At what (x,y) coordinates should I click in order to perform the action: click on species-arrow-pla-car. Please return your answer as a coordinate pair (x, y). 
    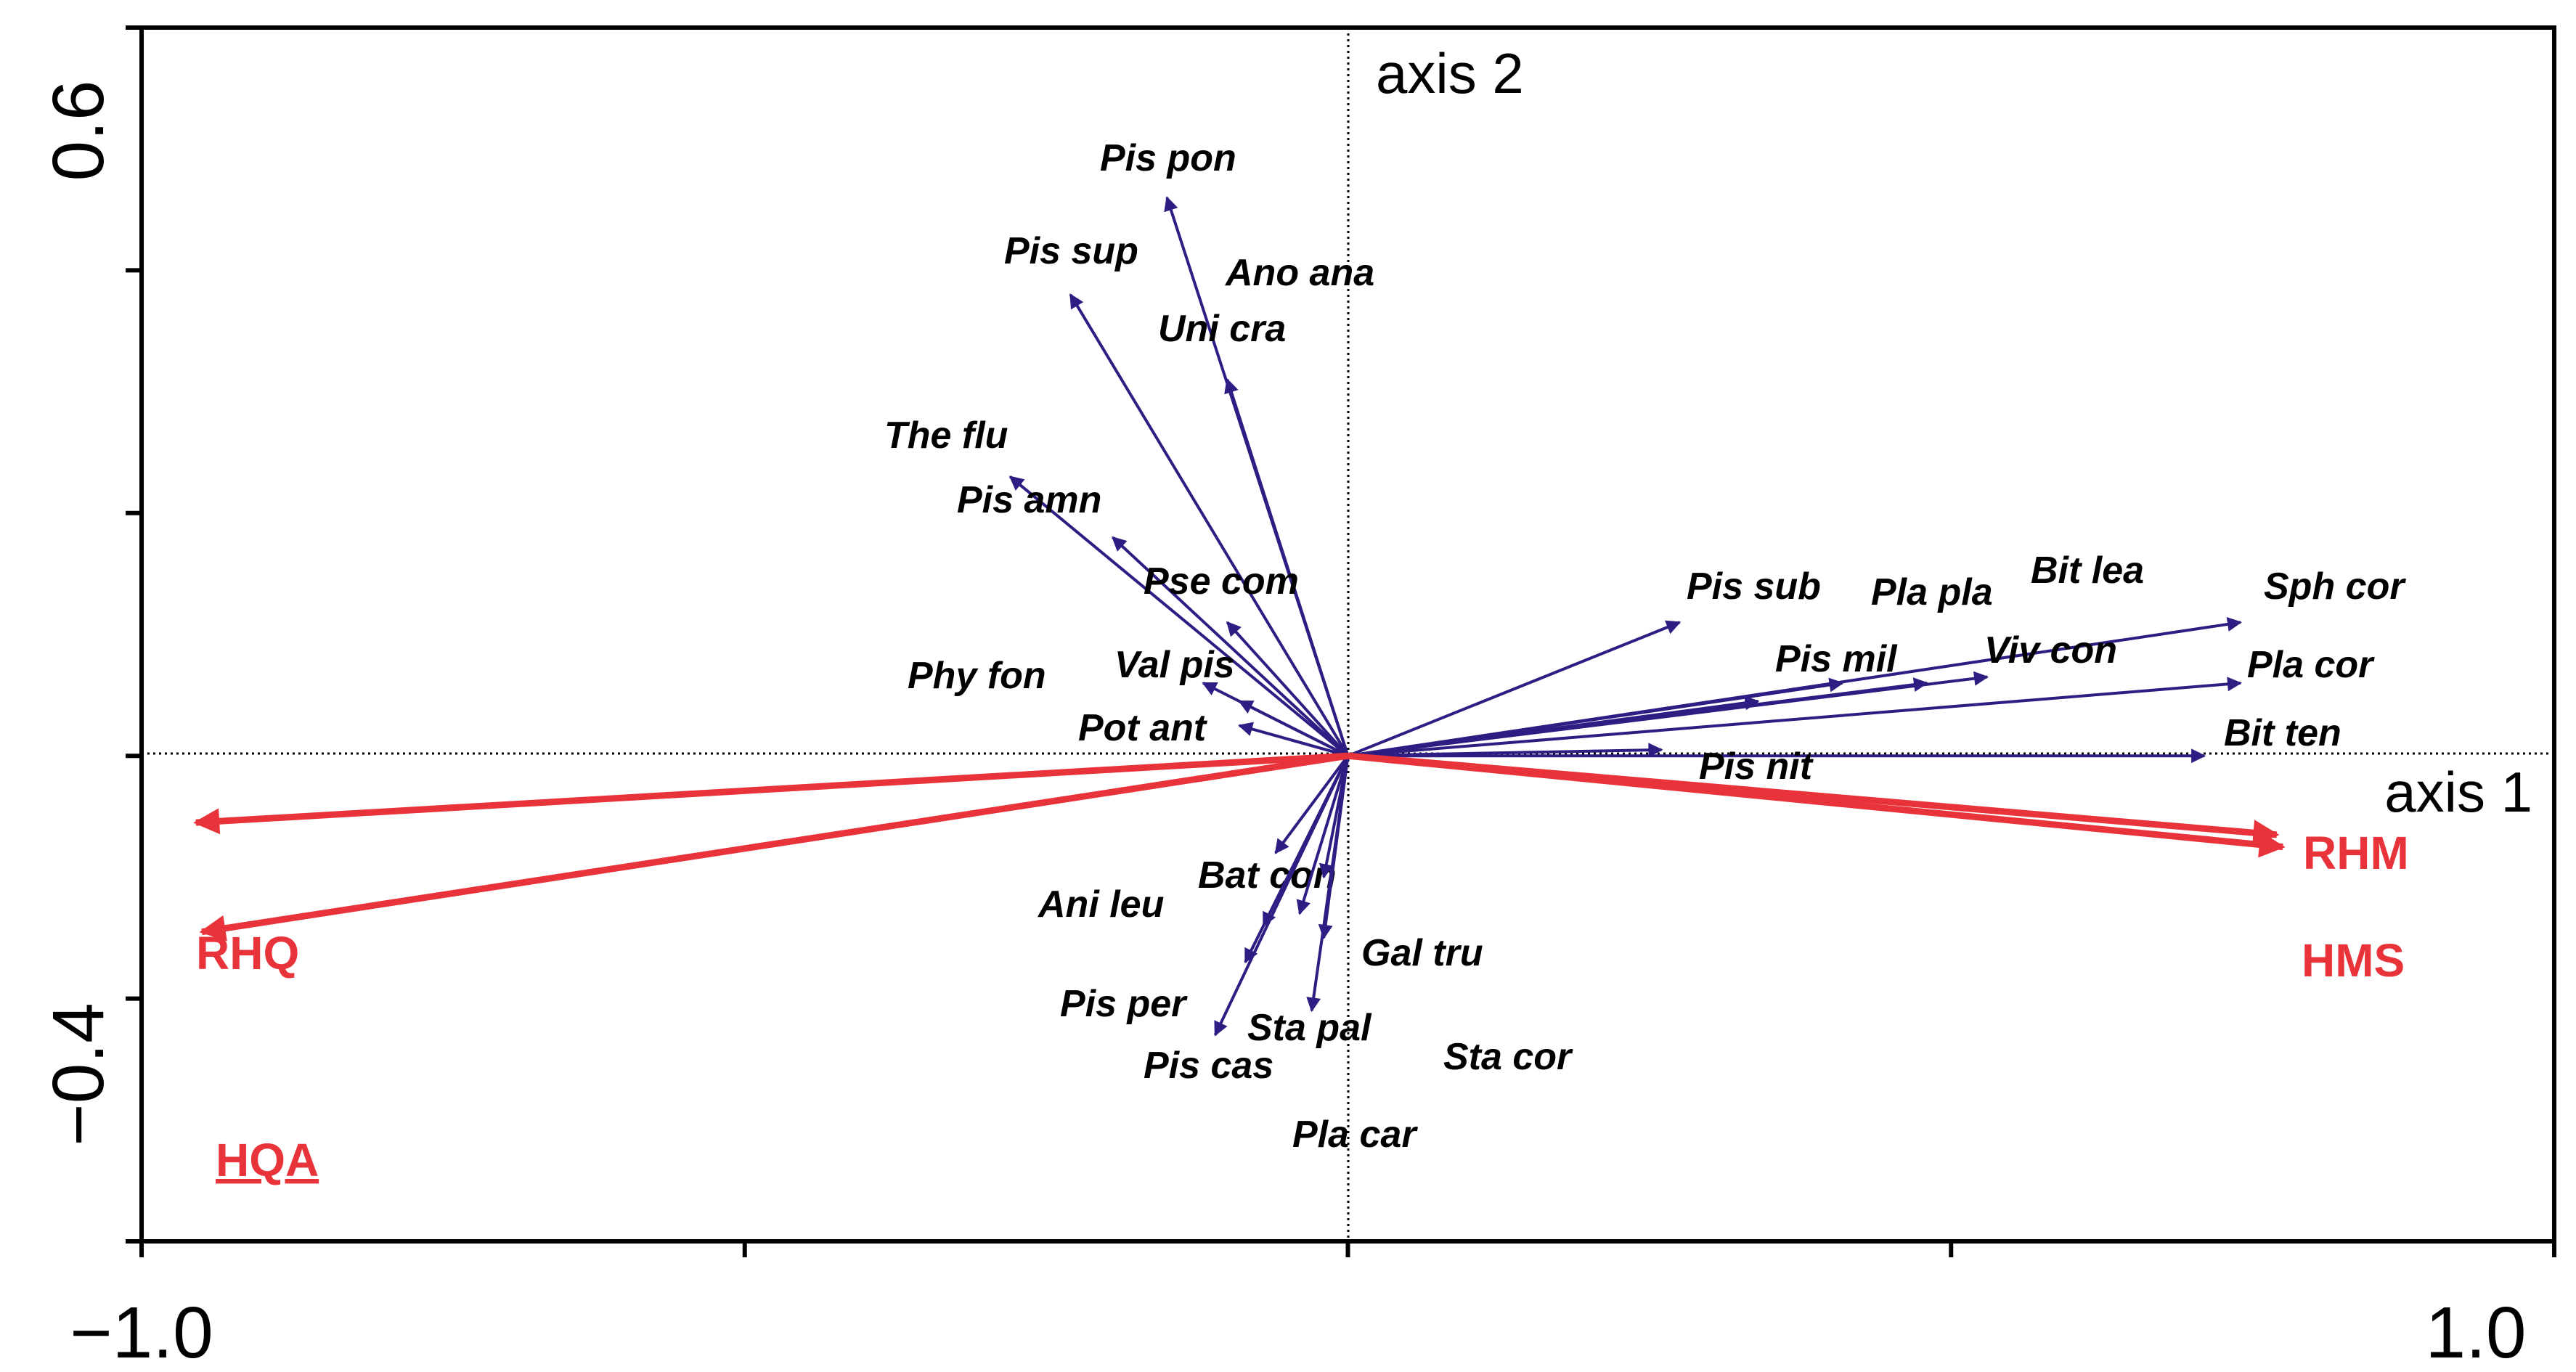
    Looking at the image, I should click on (1334, 847).